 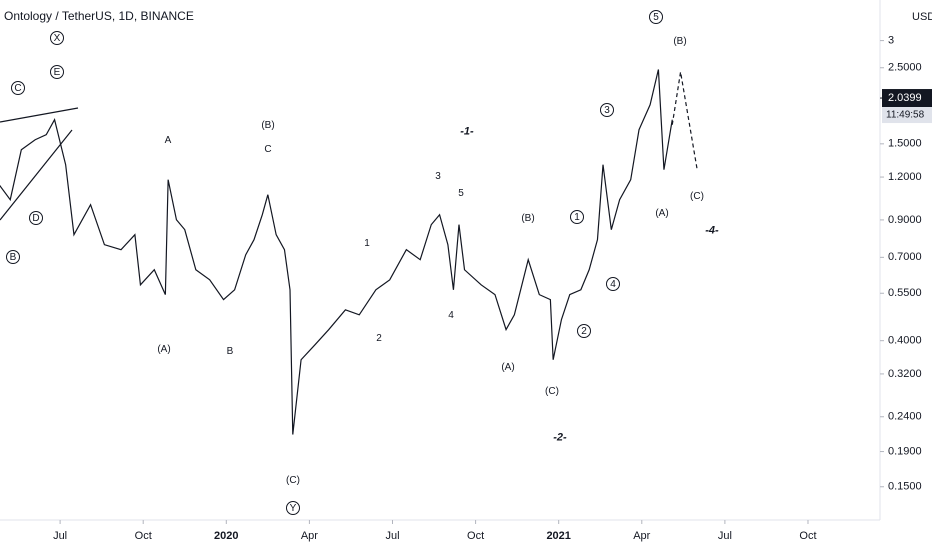 I want to click on wave-label: -4-, so click(x=712, y=230).